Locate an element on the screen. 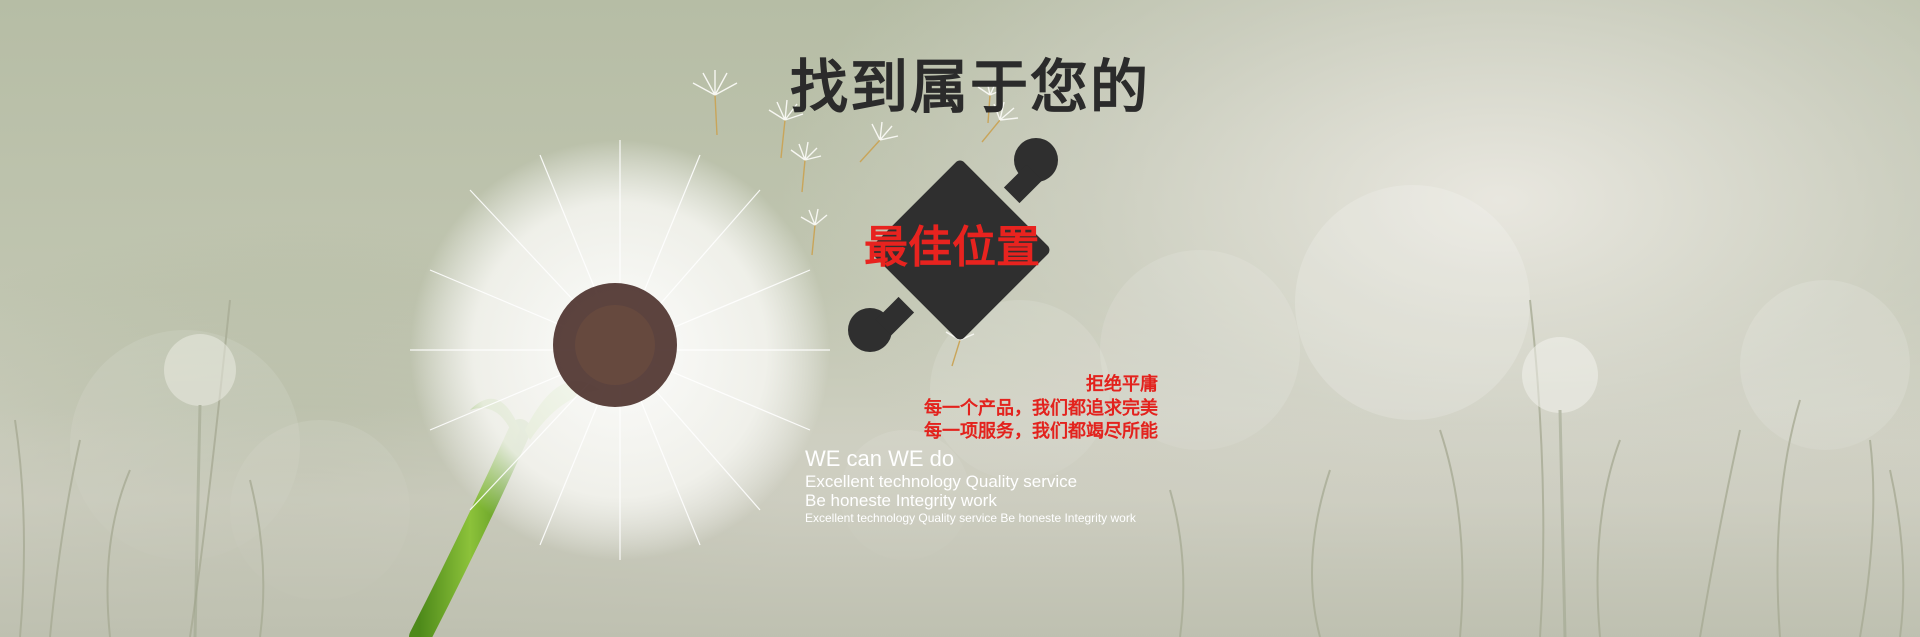  page-headline: 找到属于您的 is located at coordinates (970, 87).